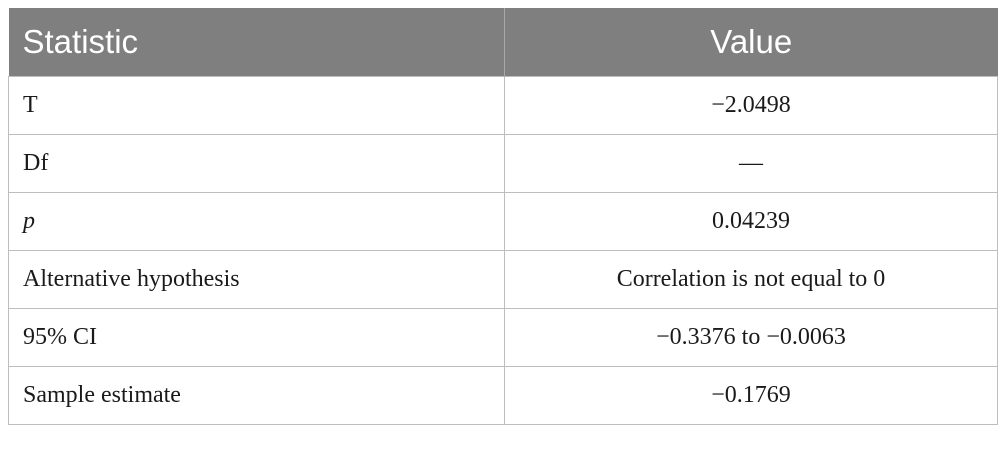  I want to click on row-statistic: 95% CI, so click(256, 337).